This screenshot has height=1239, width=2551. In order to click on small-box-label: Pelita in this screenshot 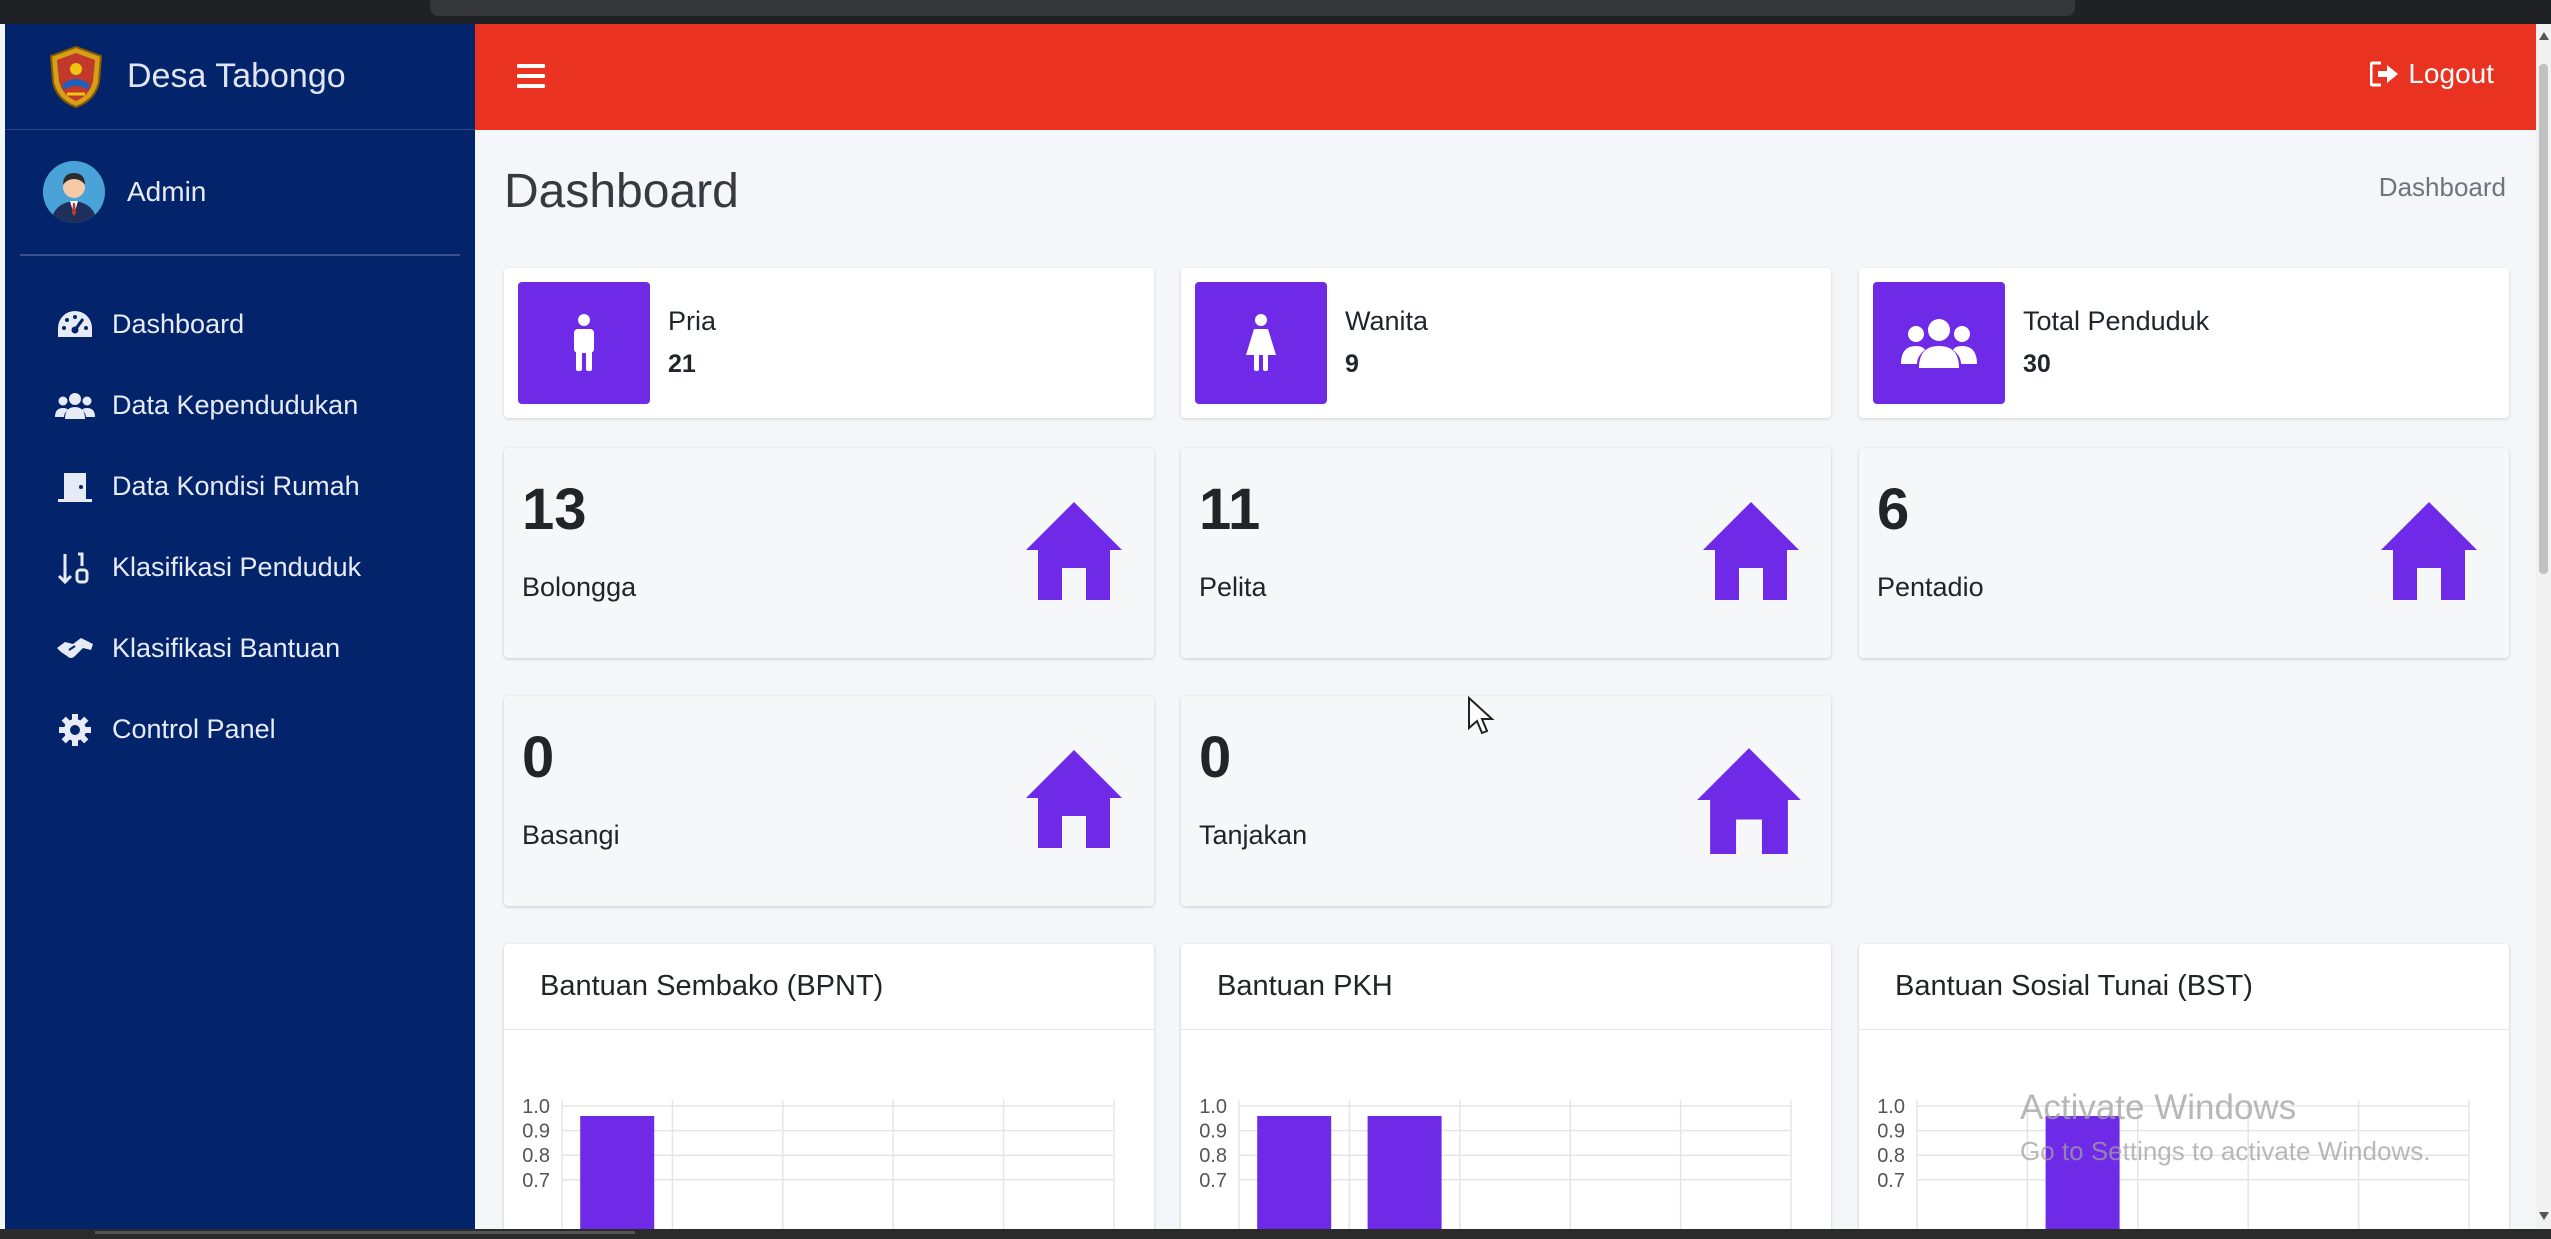, I will do `click(1233, 587)`.